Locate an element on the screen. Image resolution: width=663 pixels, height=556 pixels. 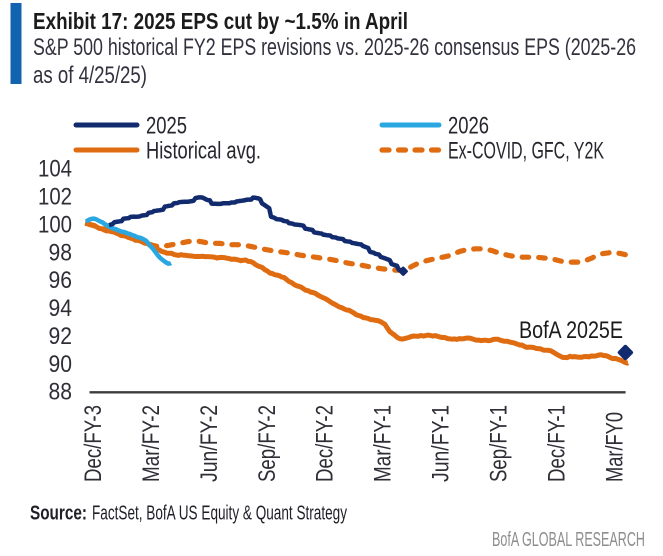
svg-text: BofA 2025E is located at coordinates (571, 330).